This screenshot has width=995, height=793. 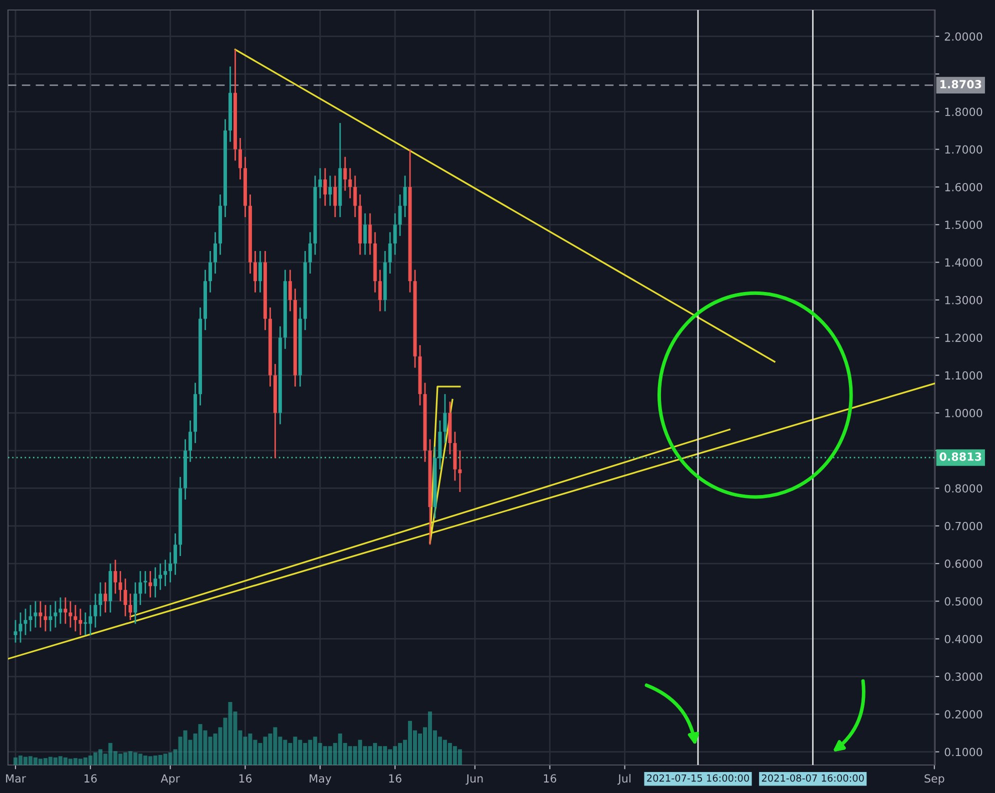 I want to click on y-tick-label: 1.1000, so click(x=963, y=375).